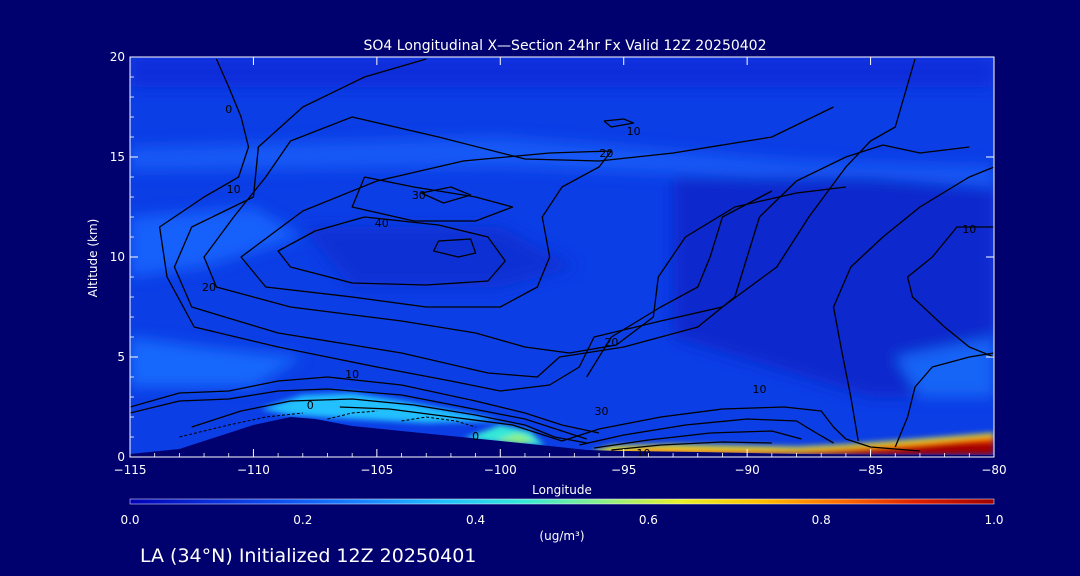  What do you see at coordinates (438, 422) in the screenshot?
I see `dashed-contour-neg2` at bounding box center [438, 422].